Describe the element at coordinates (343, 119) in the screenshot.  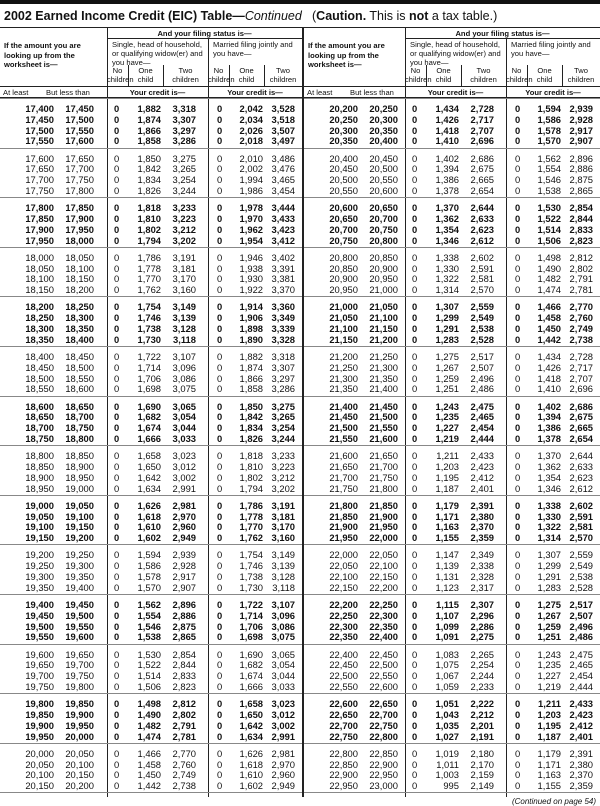
I see `at-least-value: 20,250` at that location.